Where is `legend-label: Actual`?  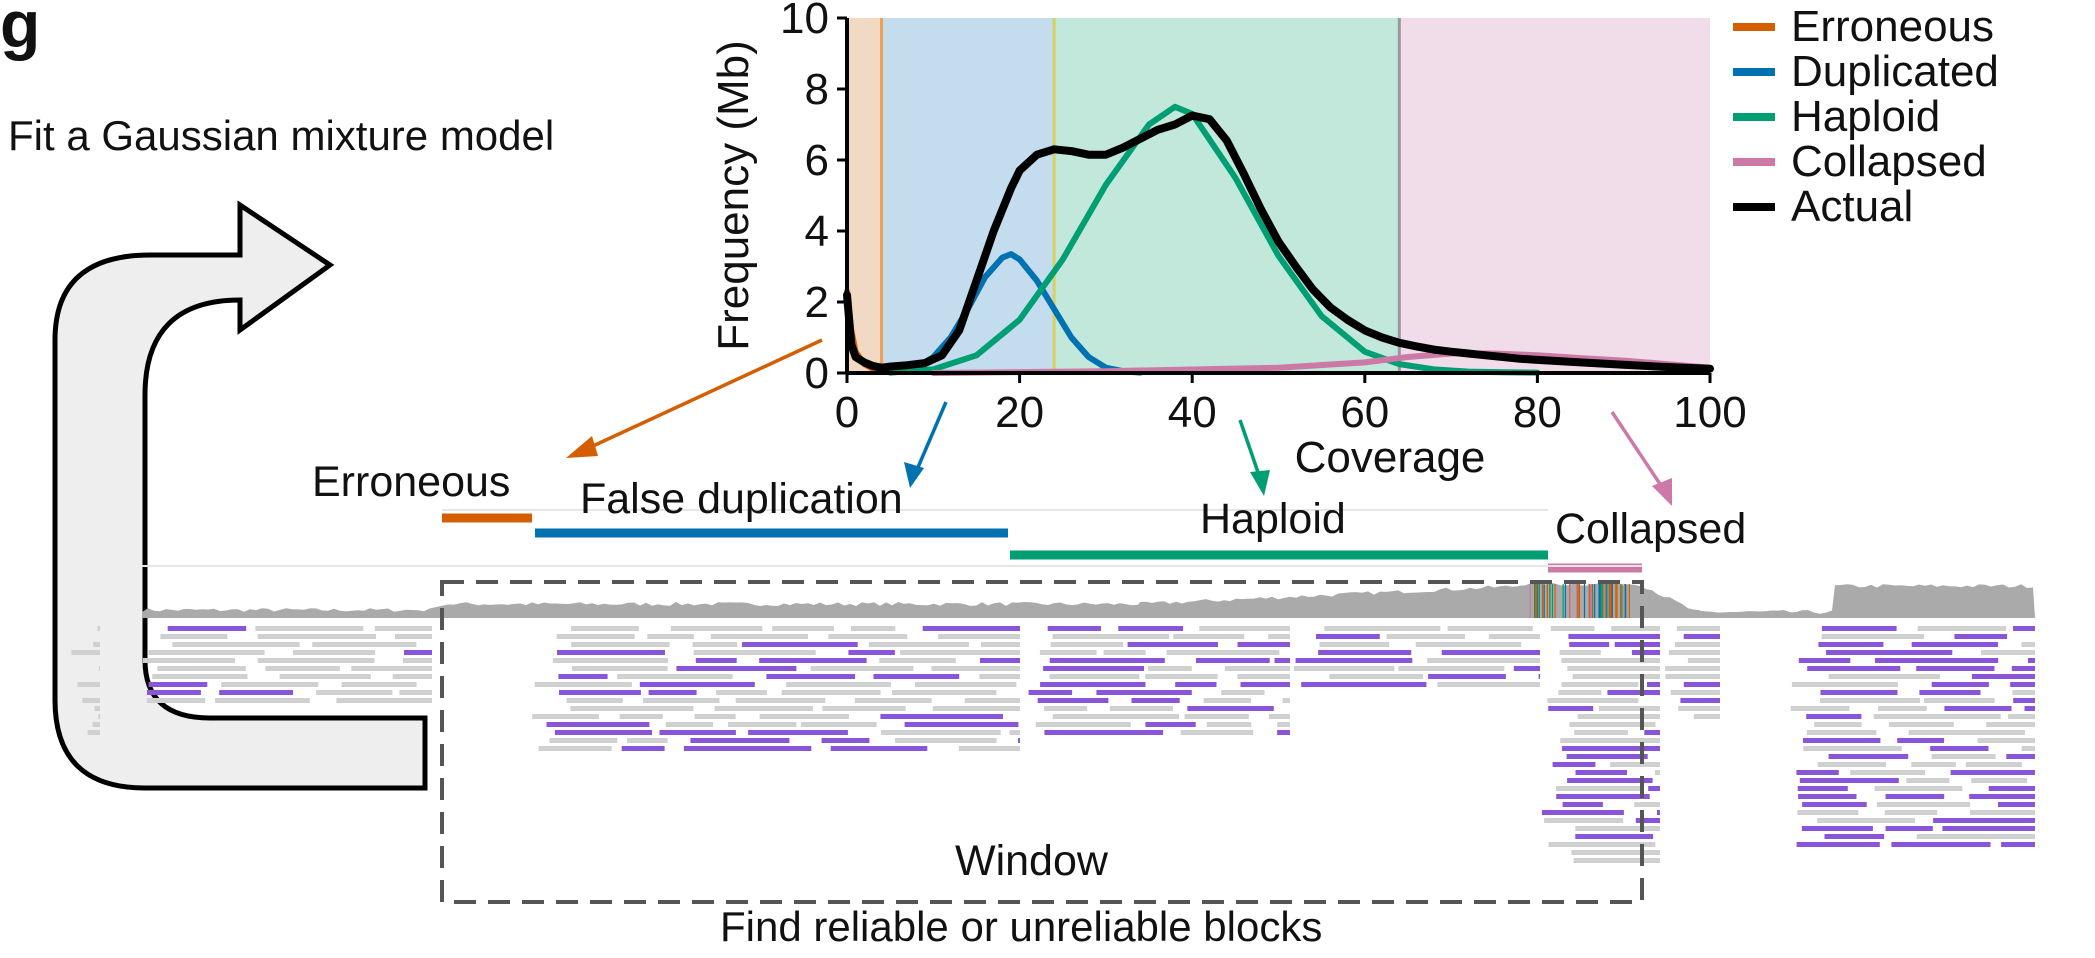 legend-label: Actual is located at coordinates (1852, 206).